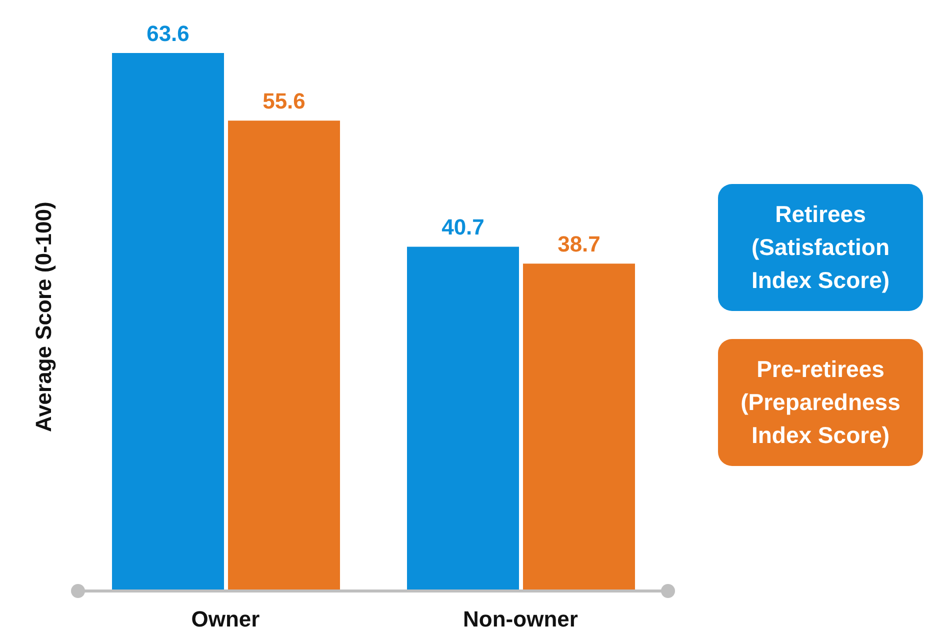 This screenshot has height=641, width=931. What do you see at coordinates (820, 402) in the screenshot?
I see `text: Pre-retirees (Preparedness Index Score)` at bounding box center [820, 402].